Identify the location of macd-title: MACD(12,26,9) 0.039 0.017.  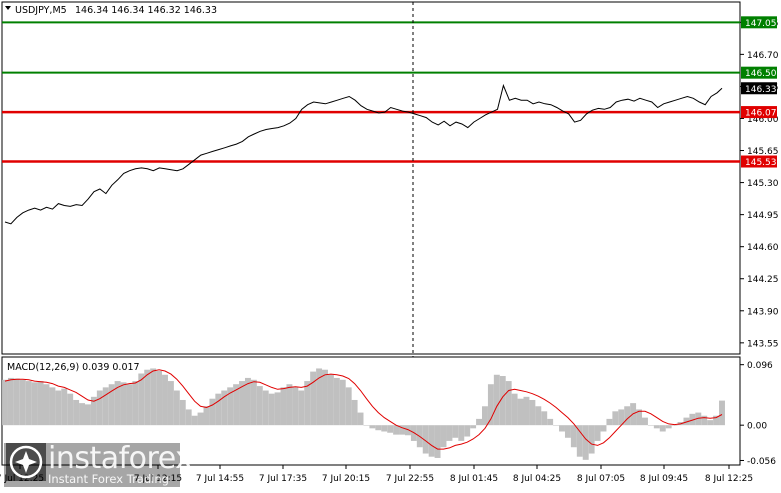
(73, 367).